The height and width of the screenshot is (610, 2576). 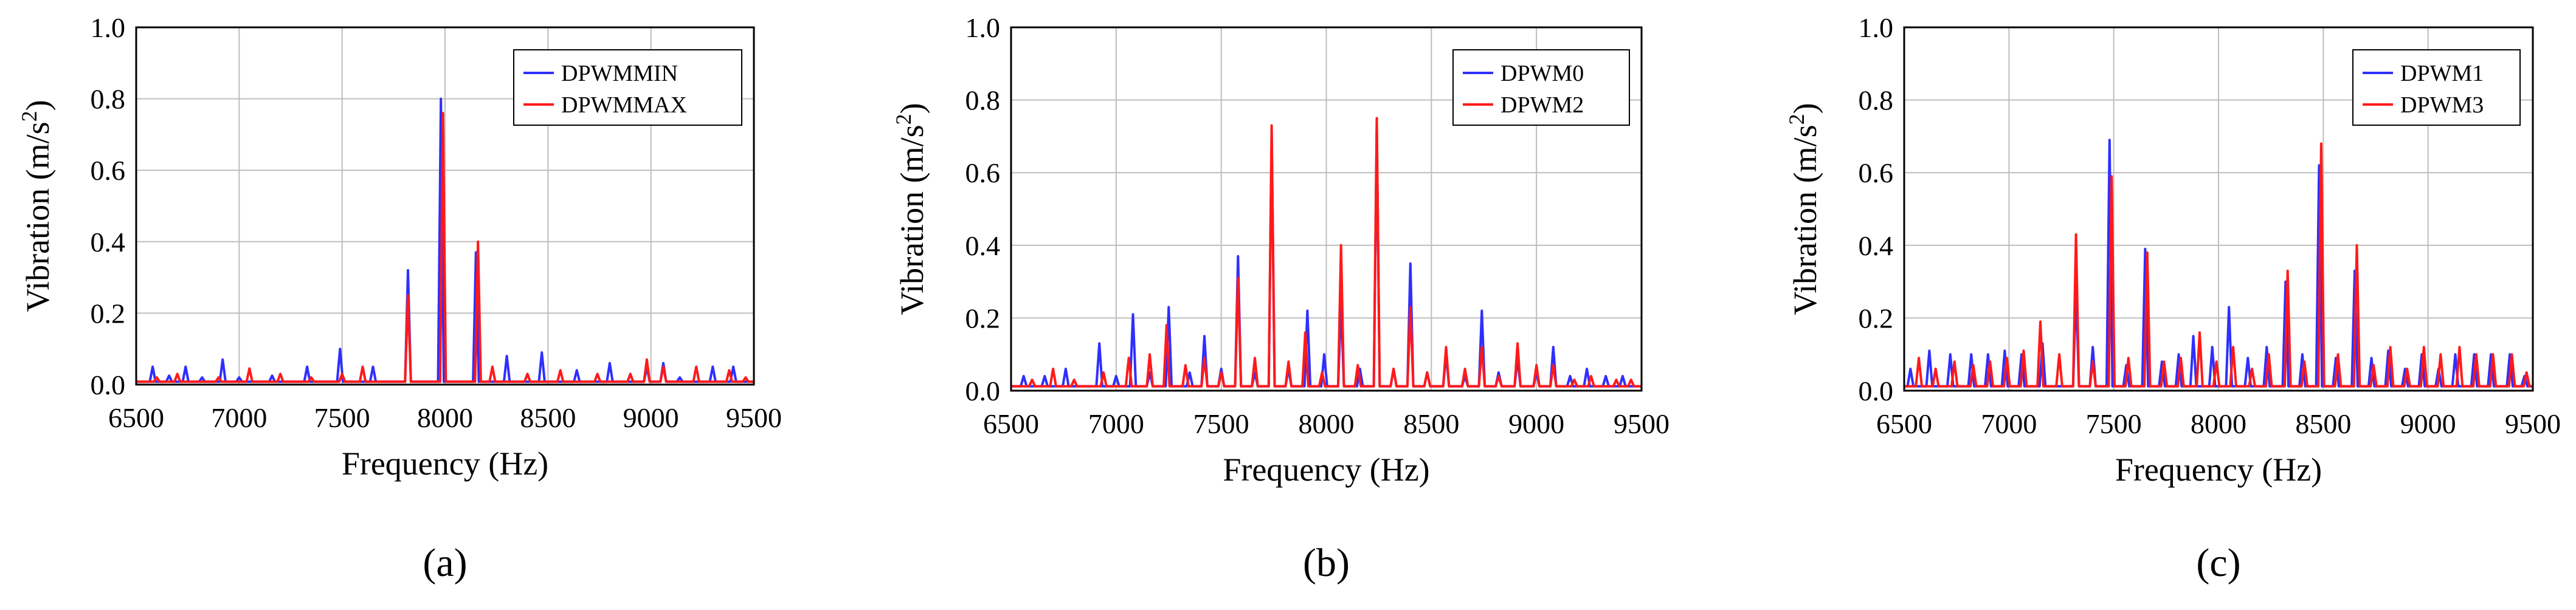 What do you see at coordinates (1326, 563) in the screenshot?
I see `panel-label-b: (b)` at bounding box center [1326, 563].